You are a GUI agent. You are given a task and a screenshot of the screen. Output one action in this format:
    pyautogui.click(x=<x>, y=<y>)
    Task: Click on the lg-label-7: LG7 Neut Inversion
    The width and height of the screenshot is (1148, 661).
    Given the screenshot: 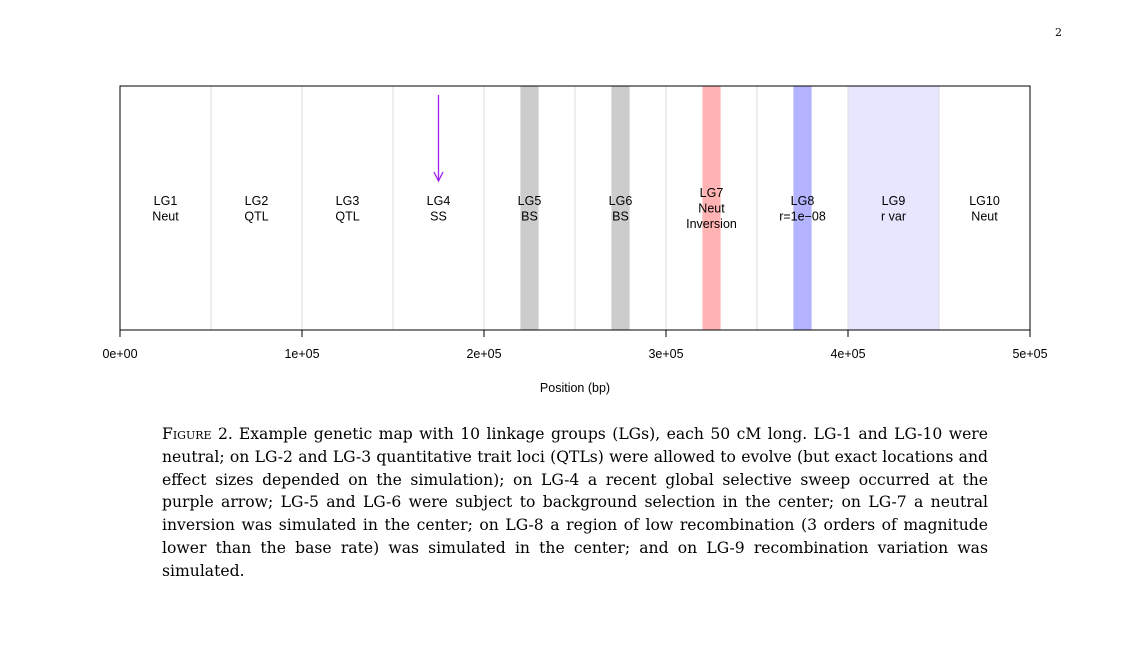 What is the action you would take?
    pyautogui.click(x=711, y=208)
    